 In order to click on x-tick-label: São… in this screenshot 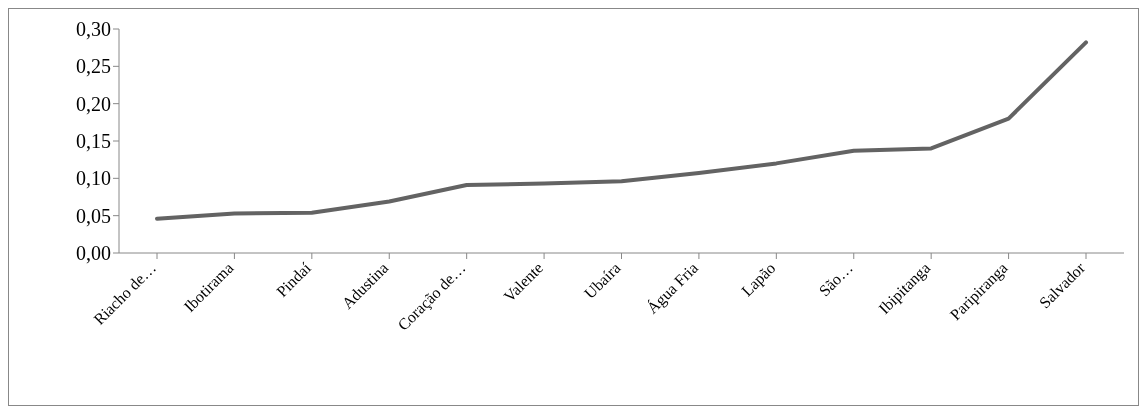, I will do `click(835, 279)`.